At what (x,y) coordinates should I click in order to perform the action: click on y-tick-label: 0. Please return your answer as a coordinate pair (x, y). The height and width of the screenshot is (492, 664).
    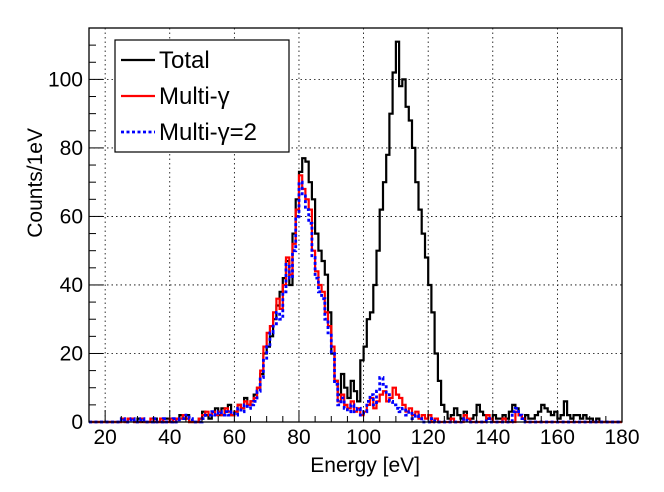
    Looking at the image, I should click on (77, 422).